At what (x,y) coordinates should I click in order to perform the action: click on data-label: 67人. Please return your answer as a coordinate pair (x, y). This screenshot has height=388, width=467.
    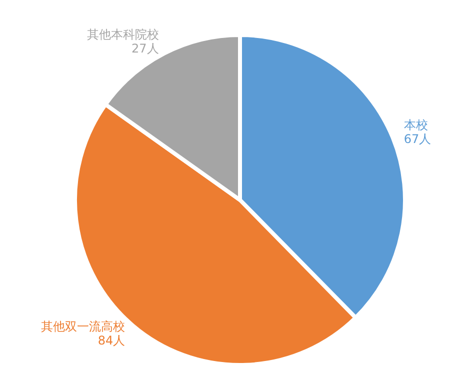
    Looking at the image, I should click on (418, 139).